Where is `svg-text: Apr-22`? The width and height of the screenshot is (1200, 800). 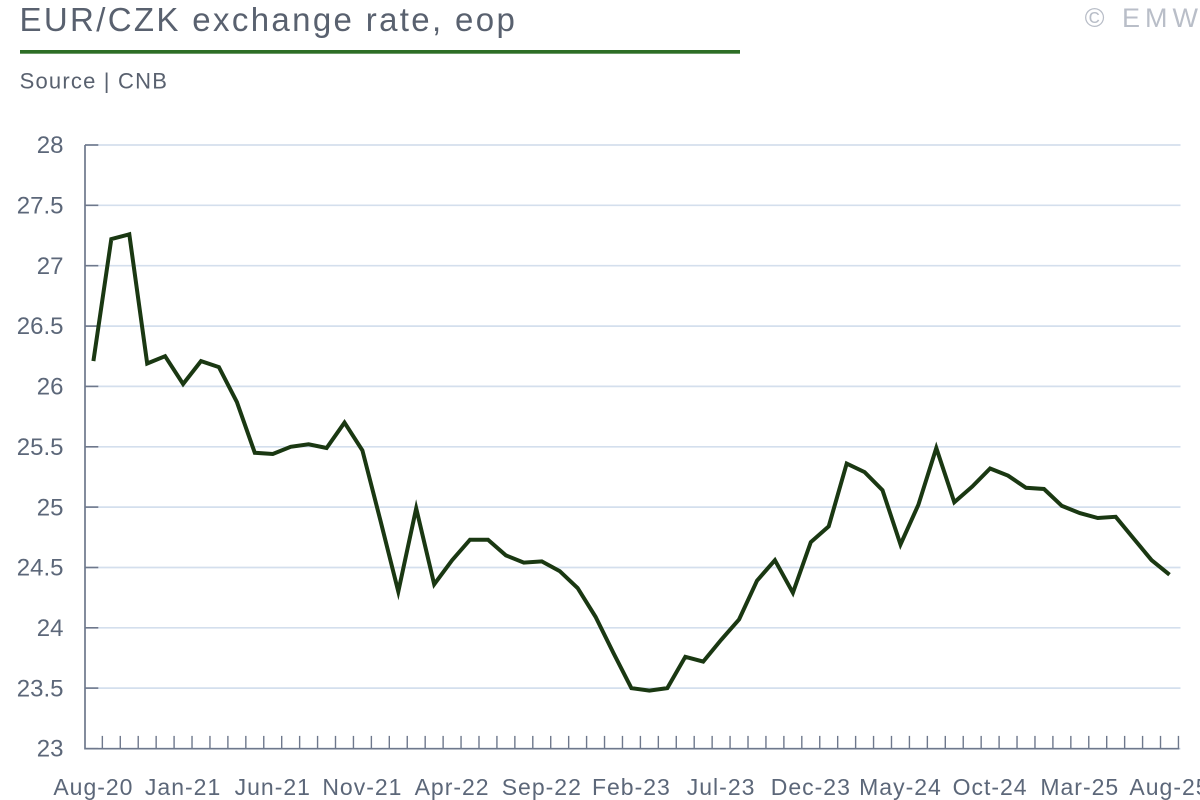 svg-text: Apr-22 is located at coordinates (452, 787).